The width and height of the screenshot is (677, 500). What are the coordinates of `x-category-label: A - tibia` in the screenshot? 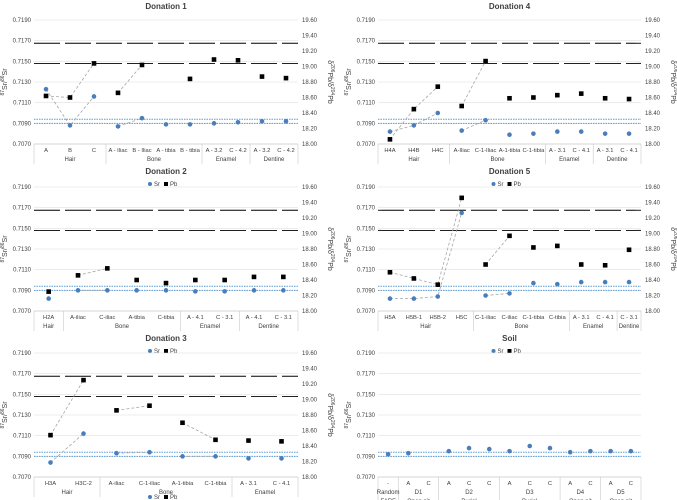 It's located at (166, 151).